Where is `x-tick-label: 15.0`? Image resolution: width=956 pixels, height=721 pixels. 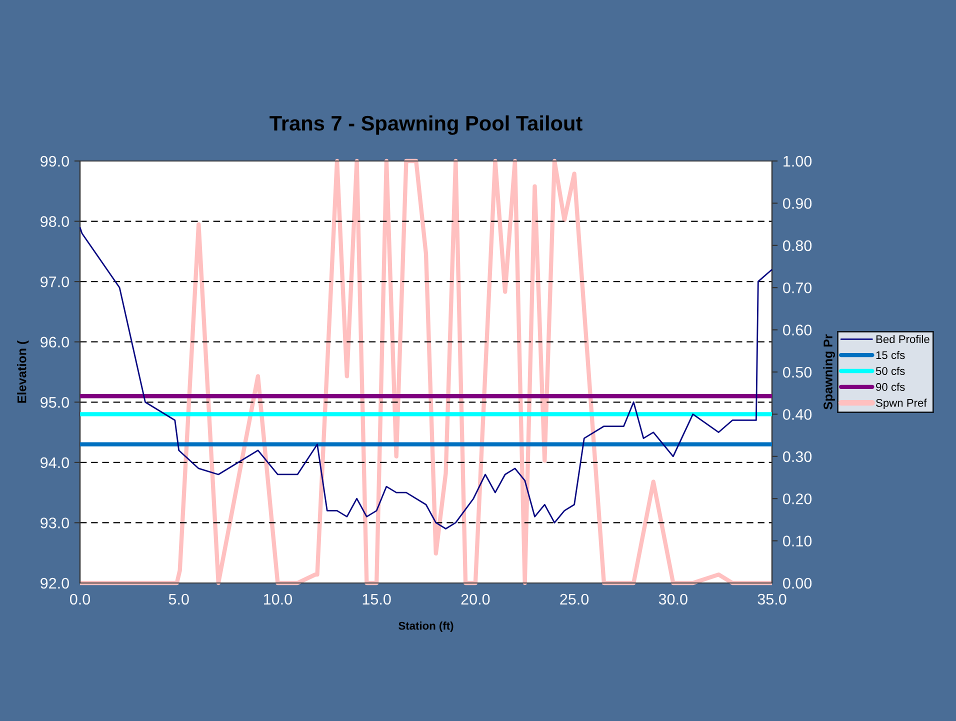 x-tick-label: 15.0 is located at coordinates (376, 599).